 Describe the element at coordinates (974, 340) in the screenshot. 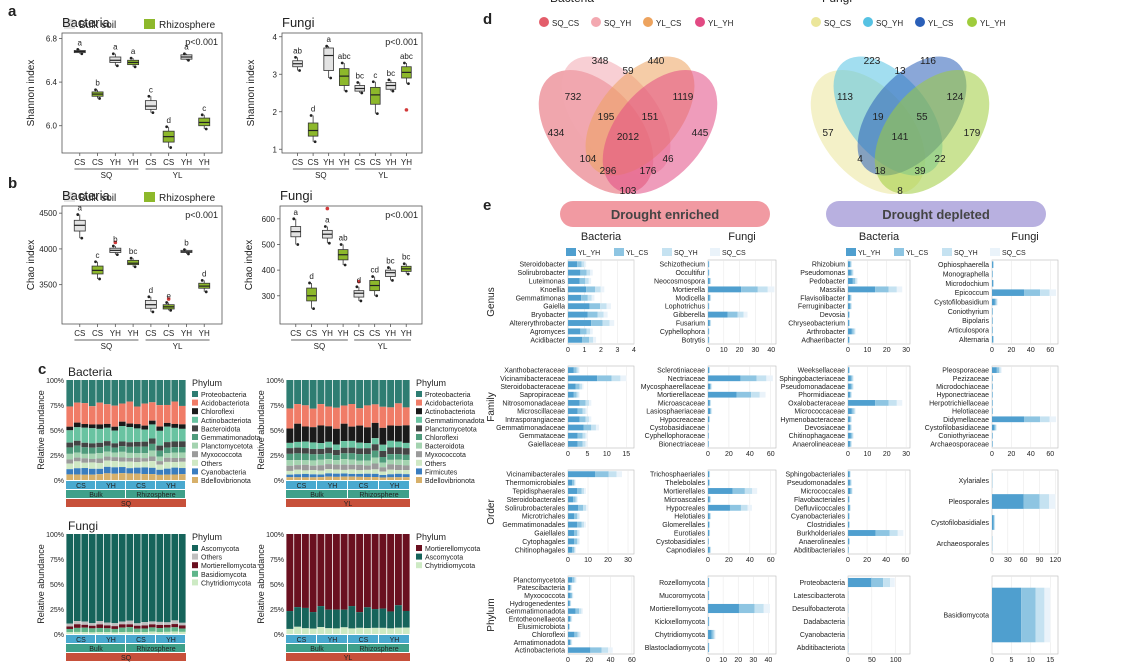

I see `e-r0-c3-bar-label: Alternaria` at that location.